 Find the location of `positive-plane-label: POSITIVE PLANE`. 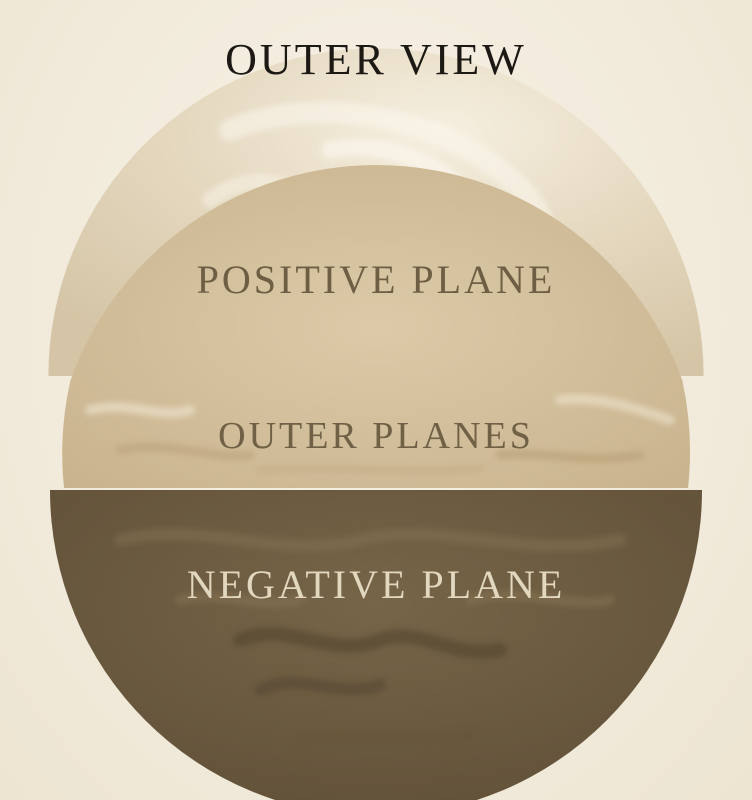

positive-plane-label: POSITIVE PLANE is located at coordinates (376, 279).